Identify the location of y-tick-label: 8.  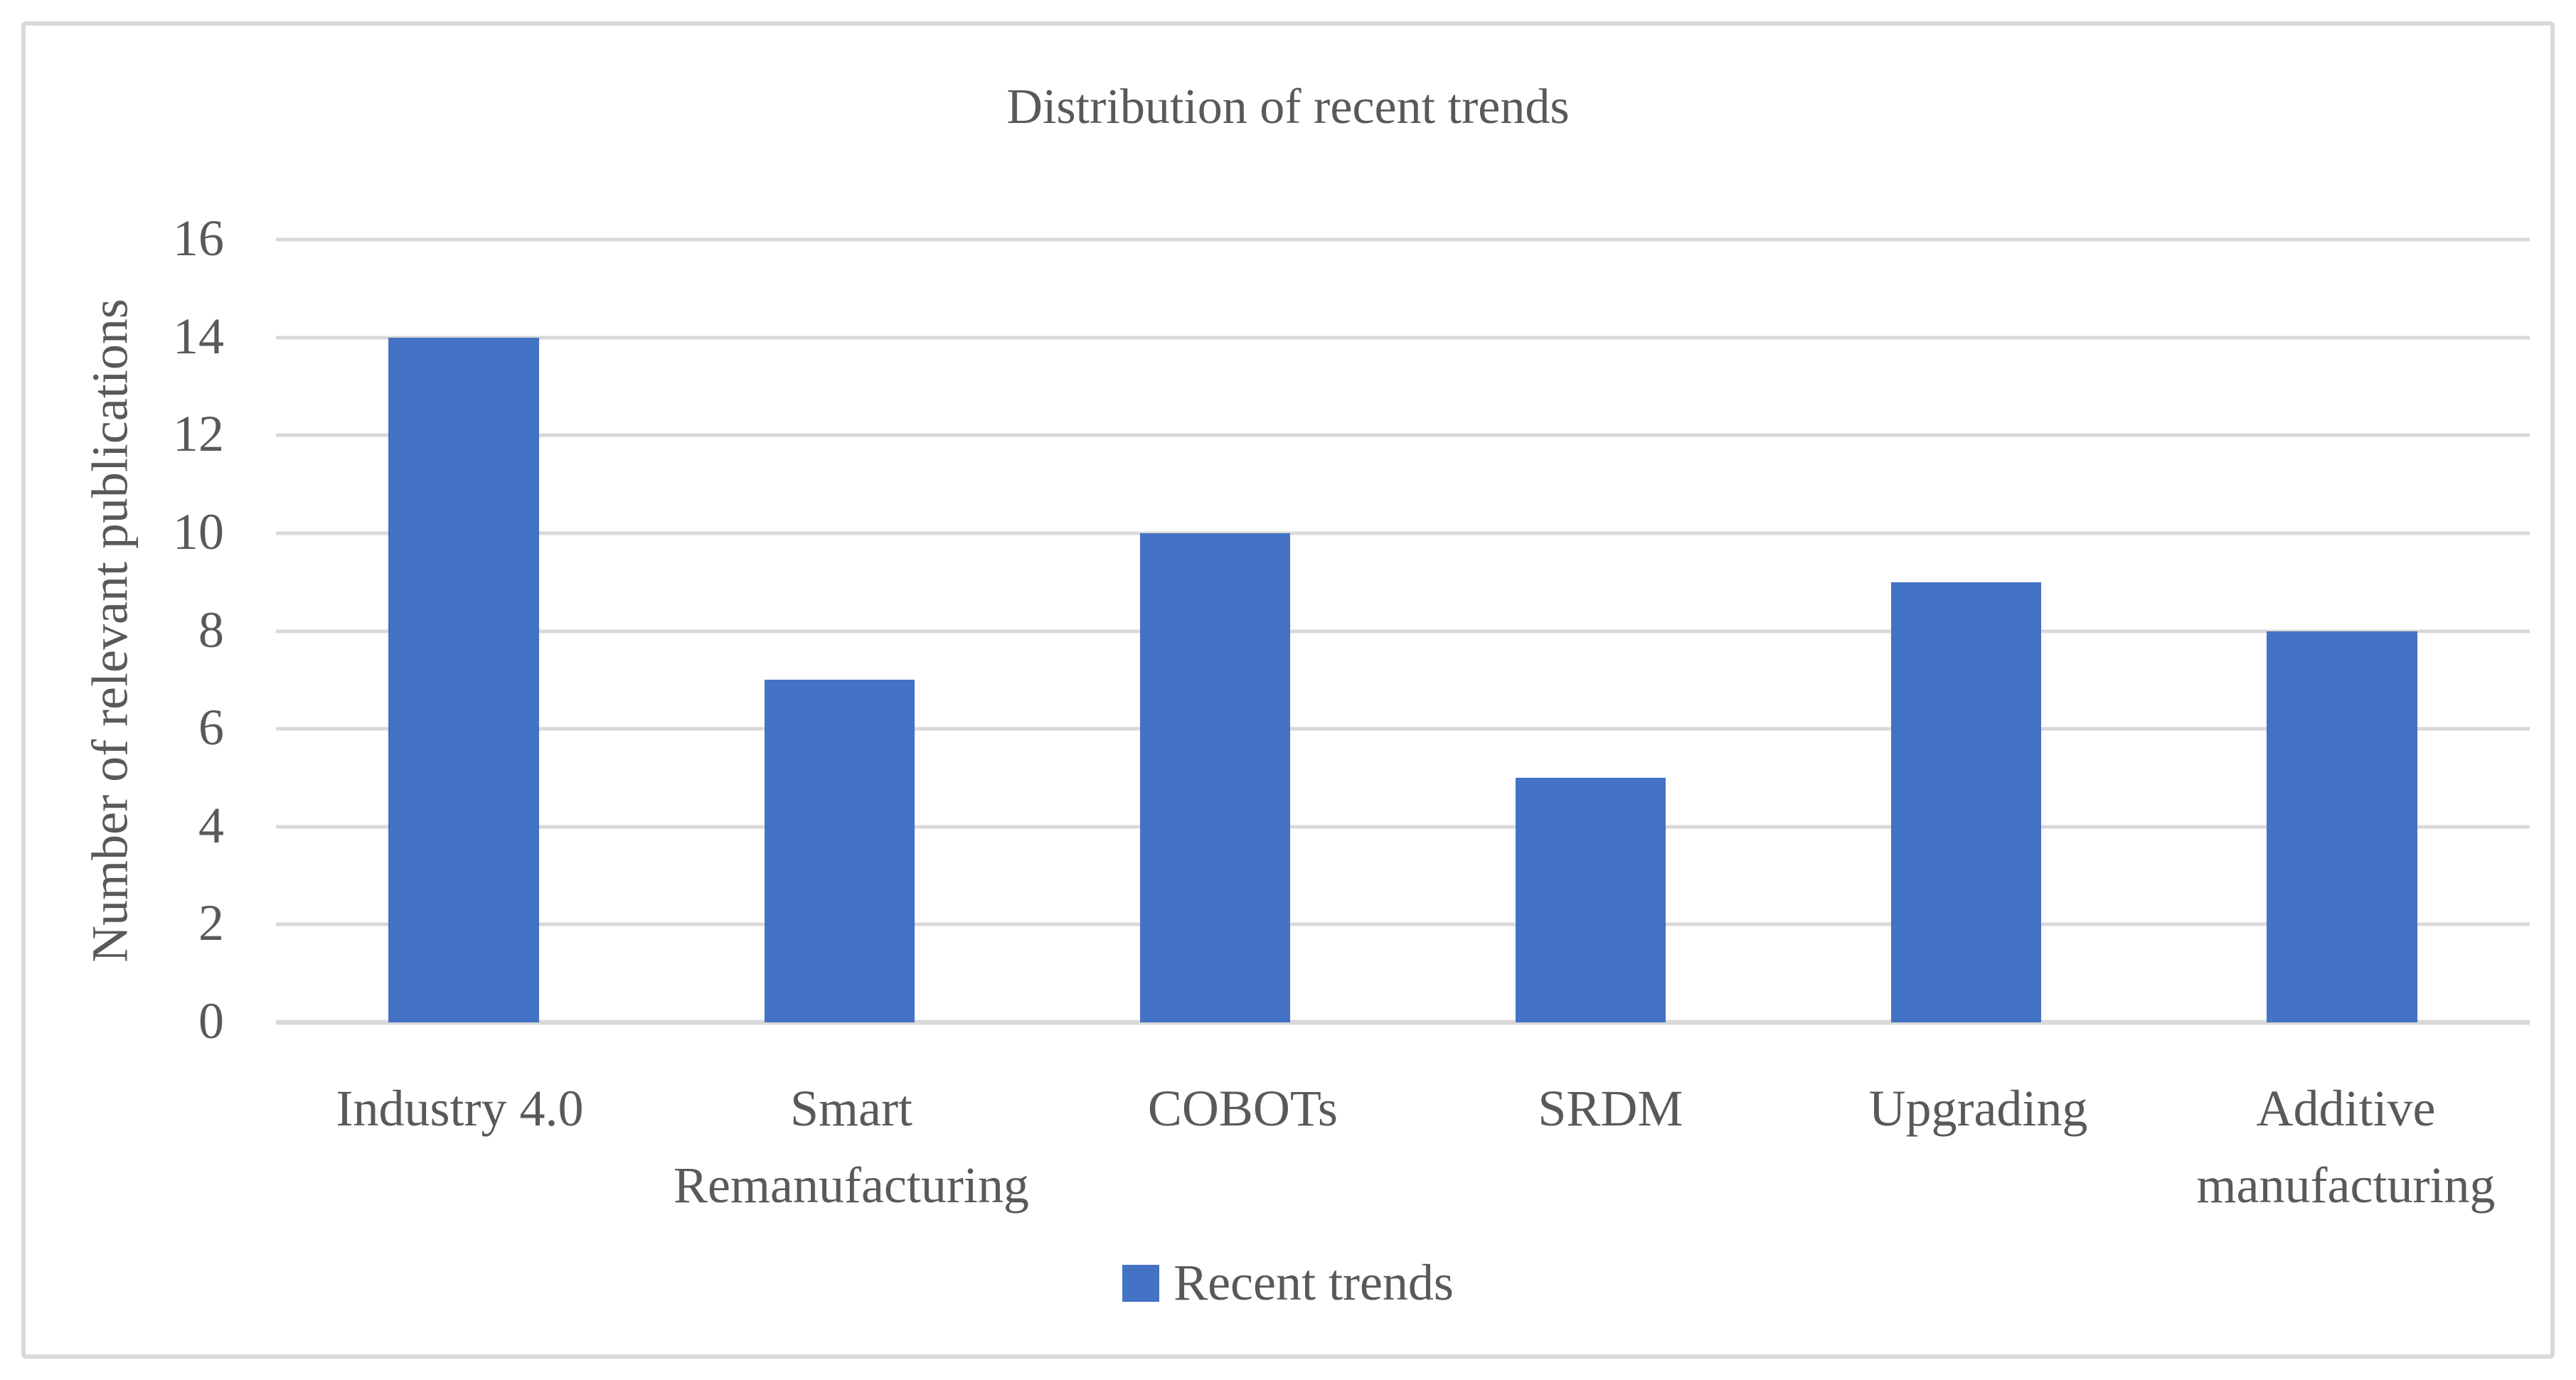
(211, 629).